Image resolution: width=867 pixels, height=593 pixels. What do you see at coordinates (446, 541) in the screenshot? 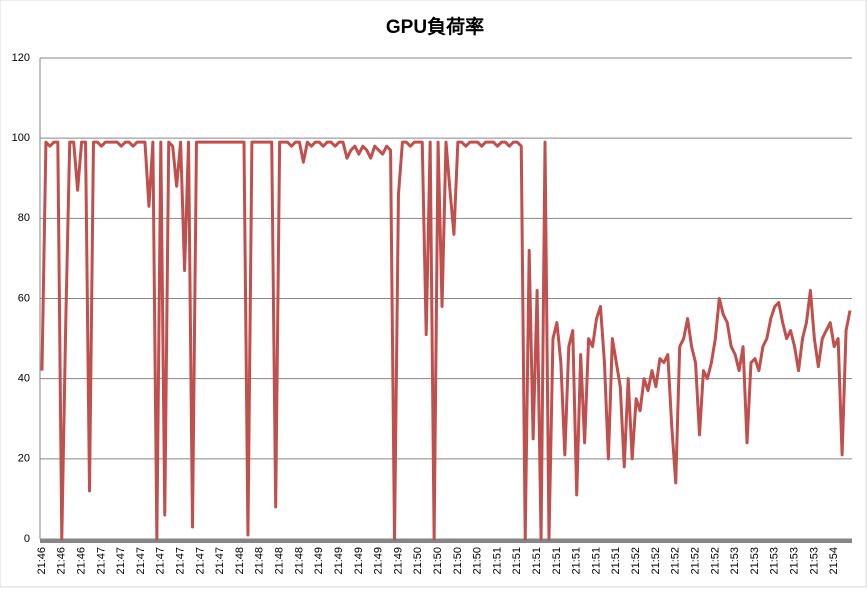
I see `x-axis-band` at bounding box center [446, 541].